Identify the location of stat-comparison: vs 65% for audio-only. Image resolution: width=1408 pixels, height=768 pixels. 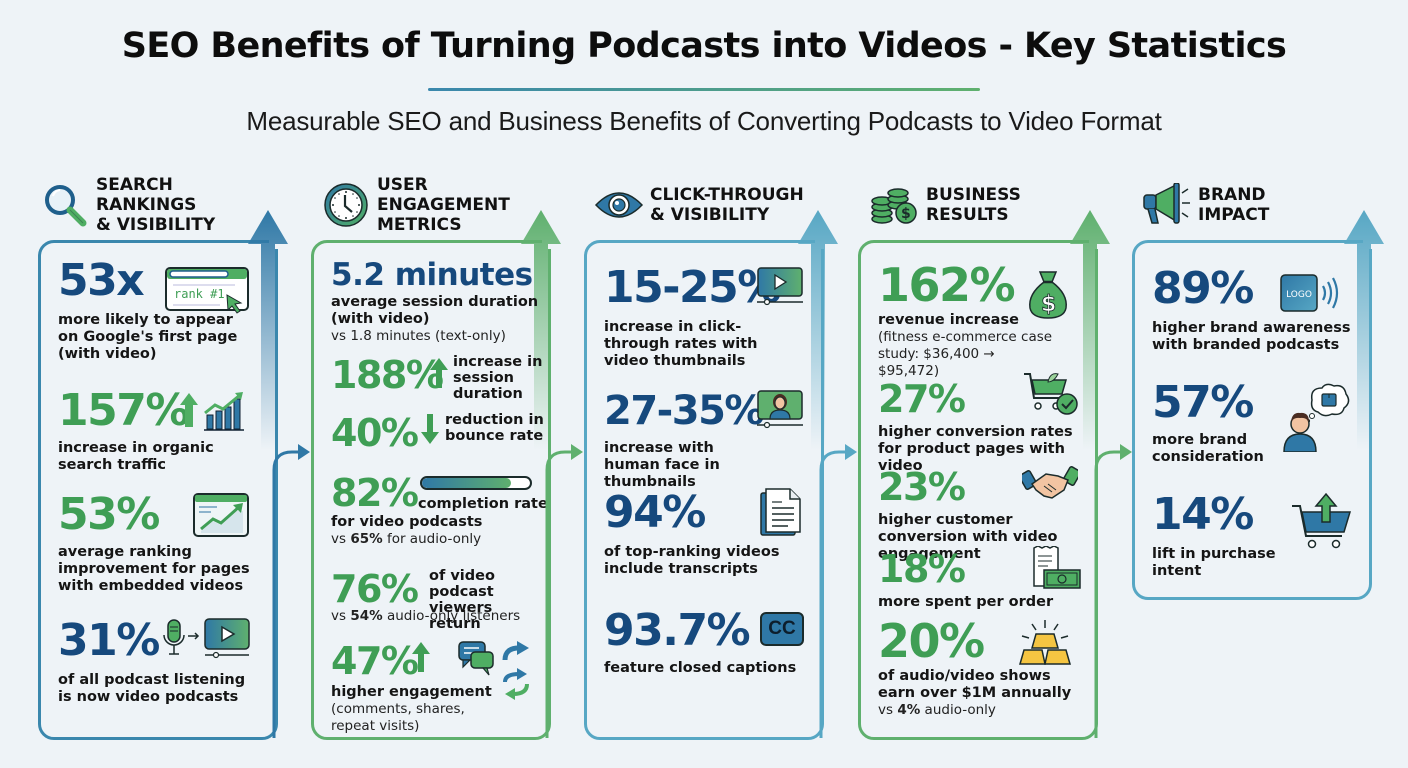
(406, 539).